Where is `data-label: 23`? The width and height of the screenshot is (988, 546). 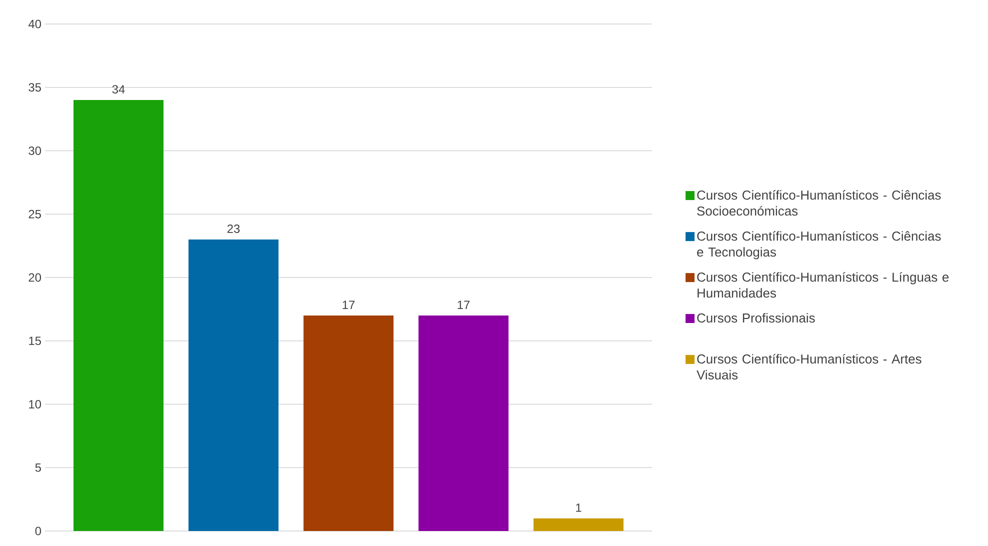 data-label: 23 is located at coordinates (233, 228).